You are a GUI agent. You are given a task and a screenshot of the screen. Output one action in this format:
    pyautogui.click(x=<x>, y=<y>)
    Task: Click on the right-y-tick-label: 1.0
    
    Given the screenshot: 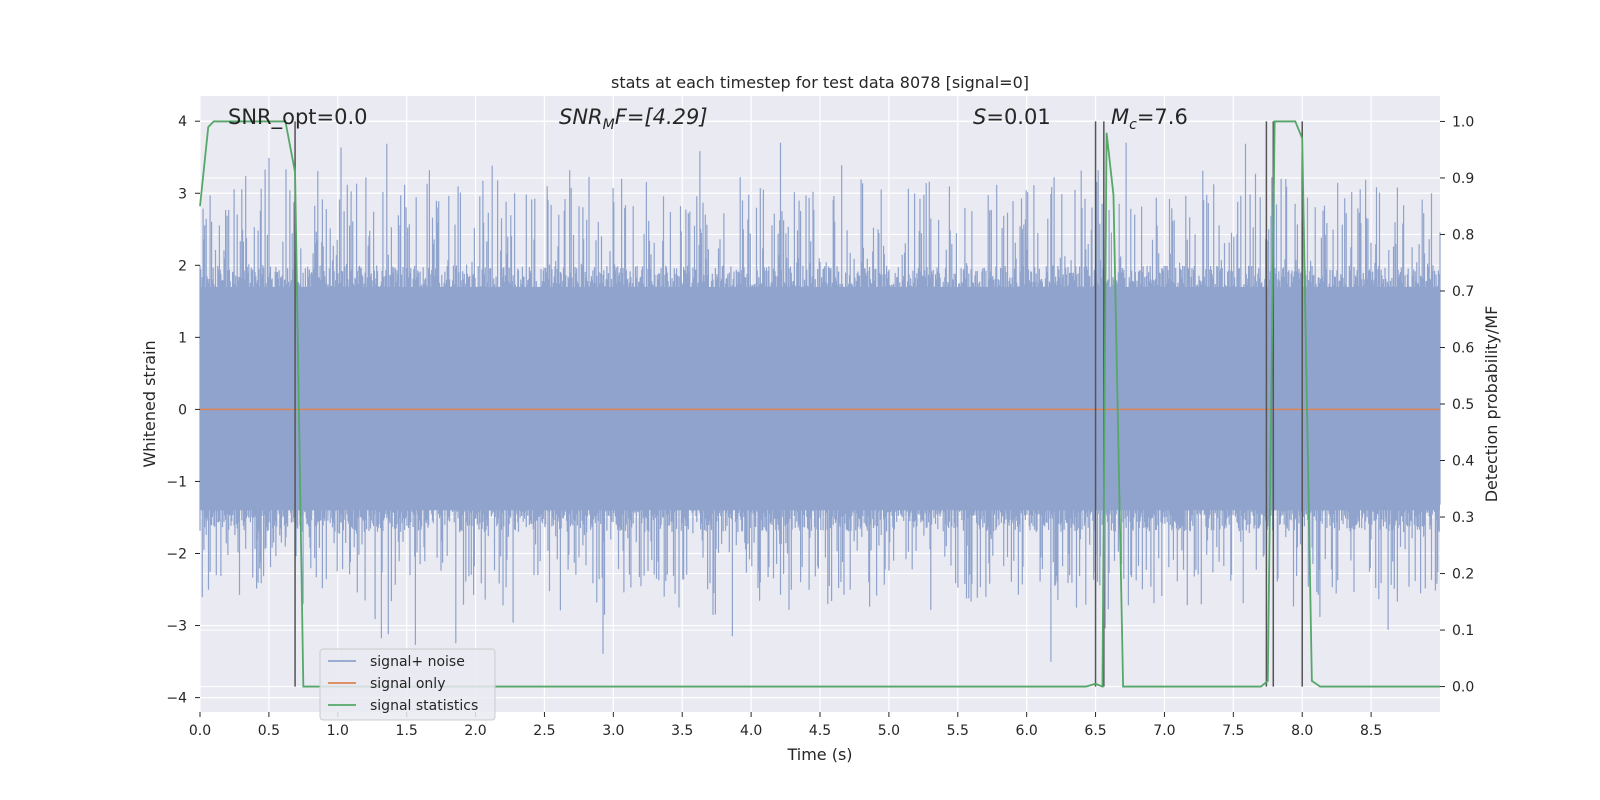 What is the action you would take?
    pyautogui.click(x=1463, y=122)
    